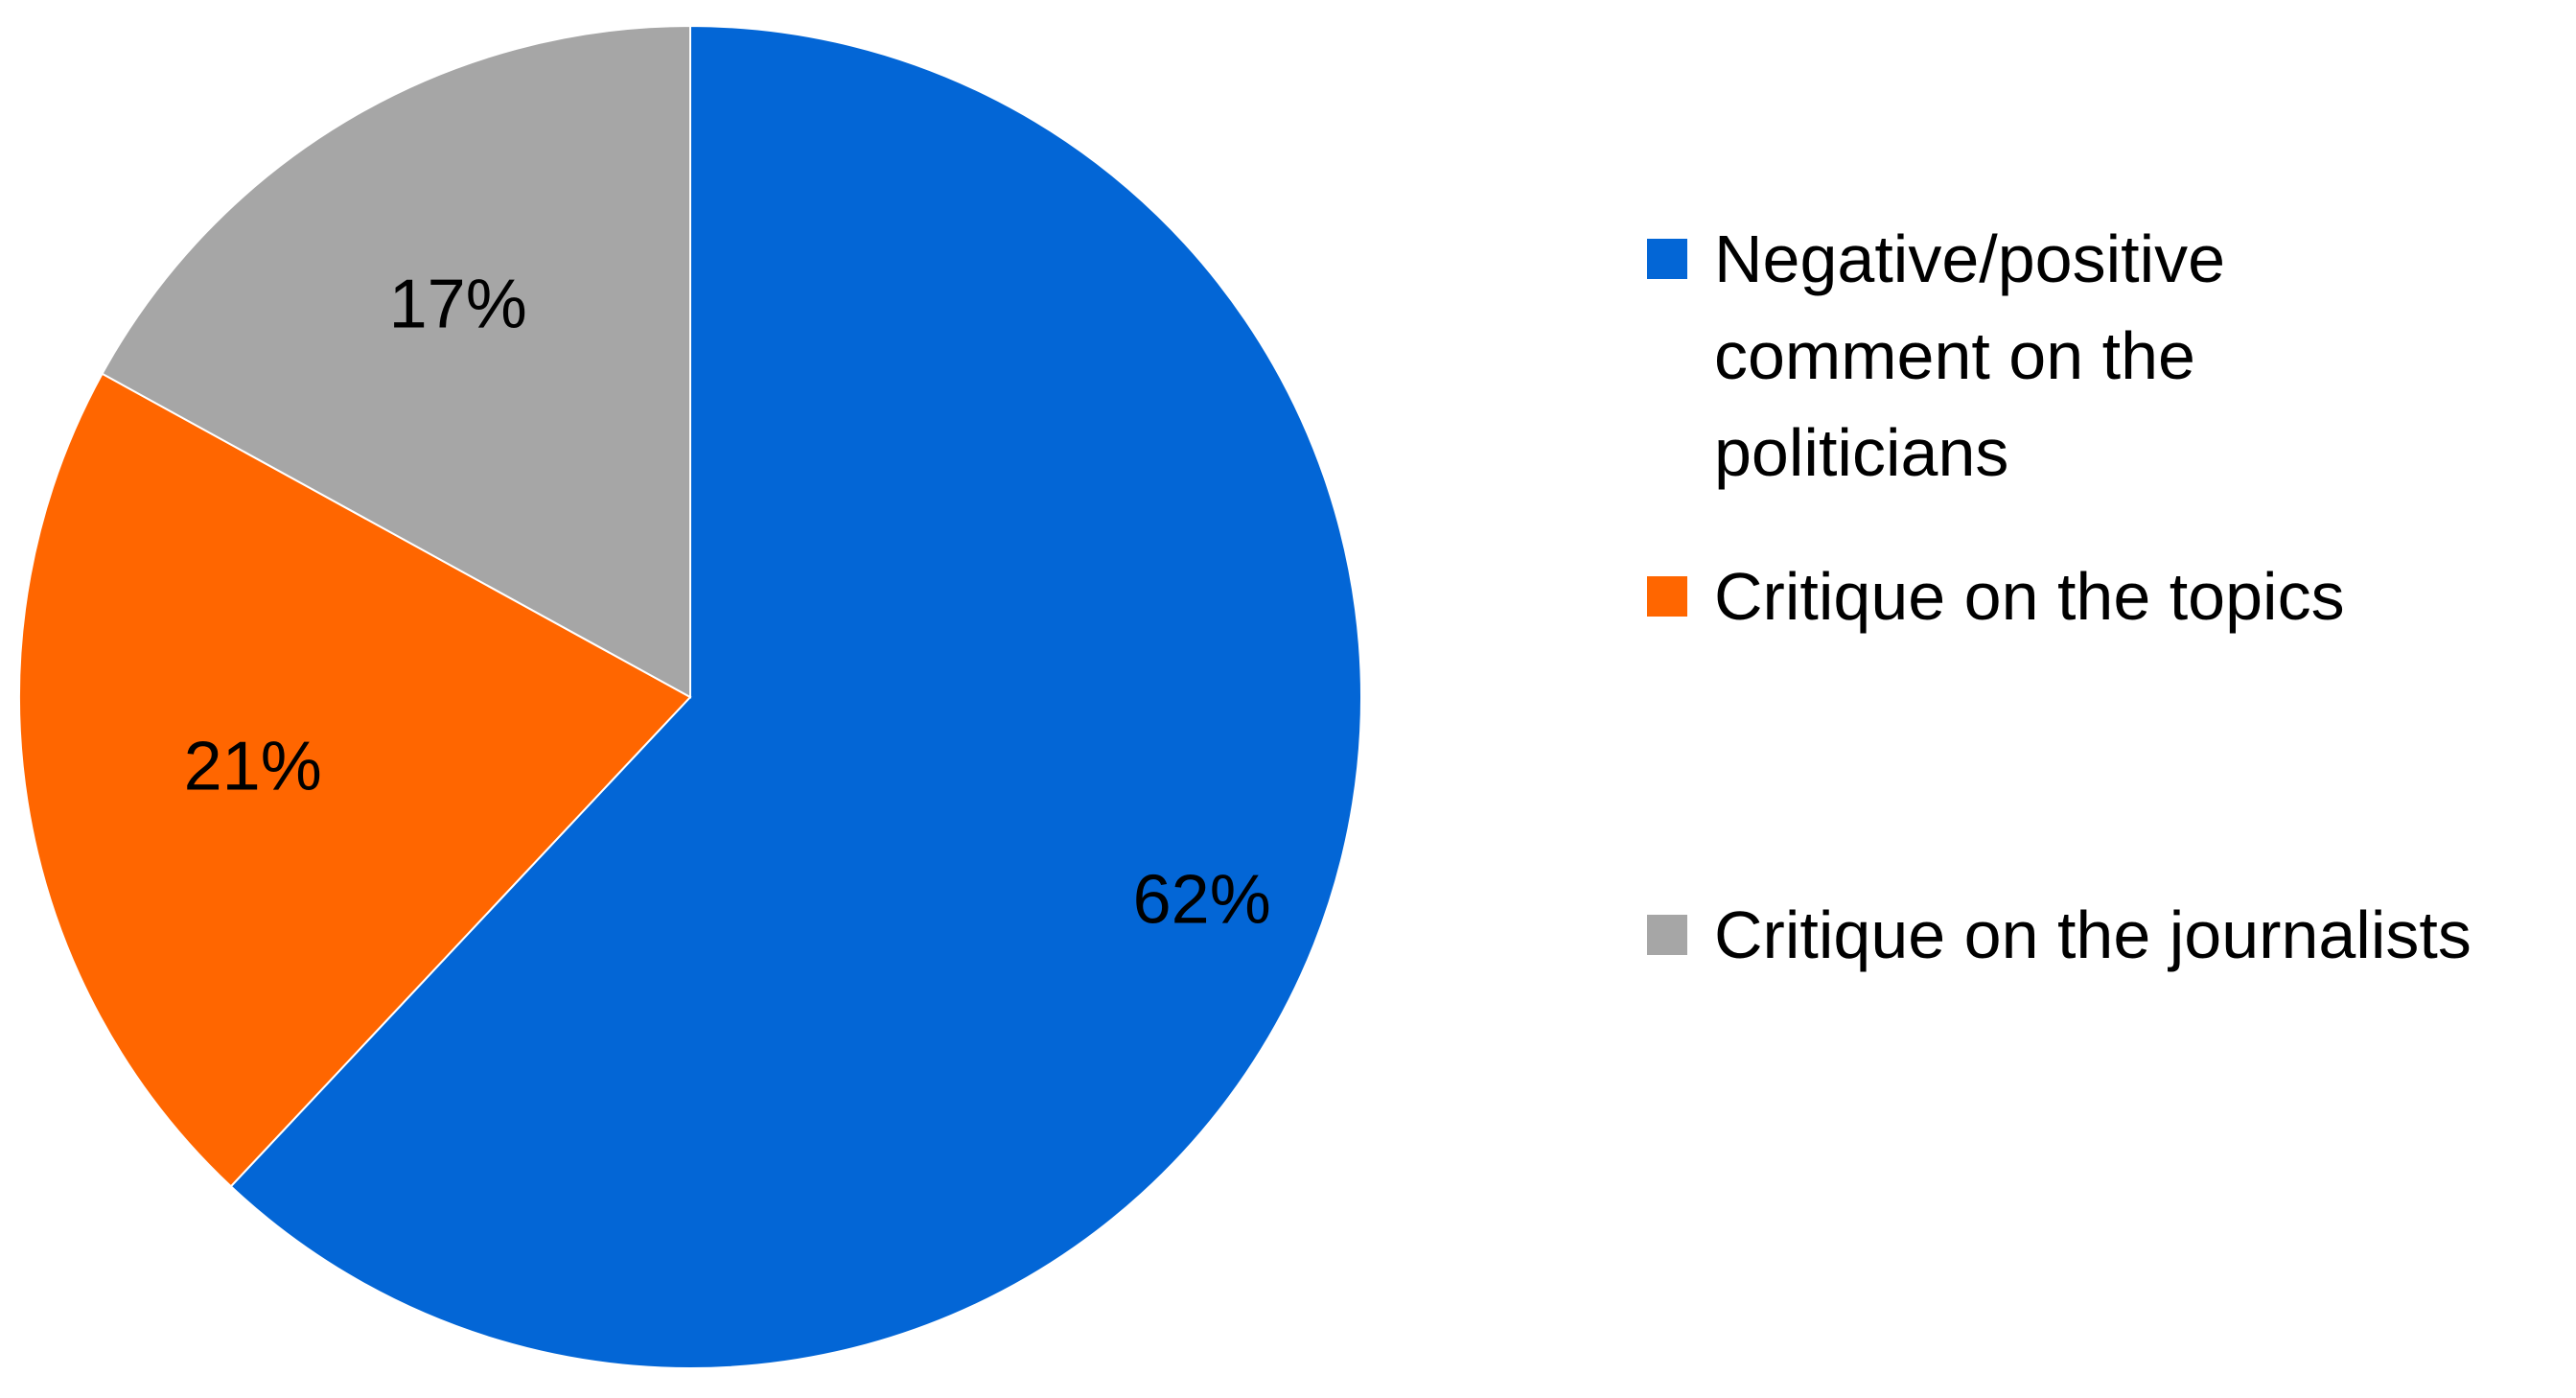  Describe the element at coordinates (1667, 596) in the screenshot. I see `legend-swatch-critique-on-the-topics` at that location.